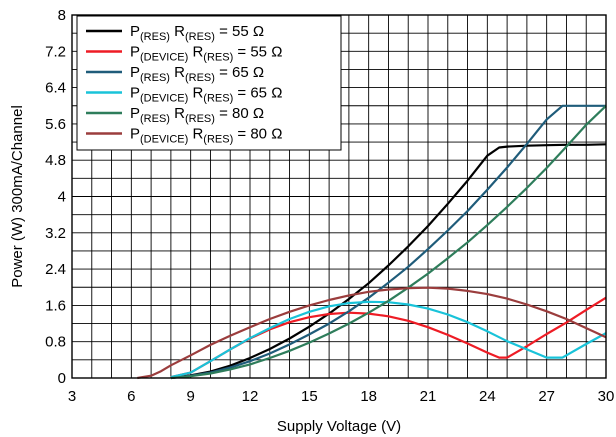 This screenshot has width=616, height=437. What do you see at coordinates (197, 115) in the screenshot?
I see `legend-label: P(RES) R(RES) = 80 Ω` at bounding box center [197, 115].